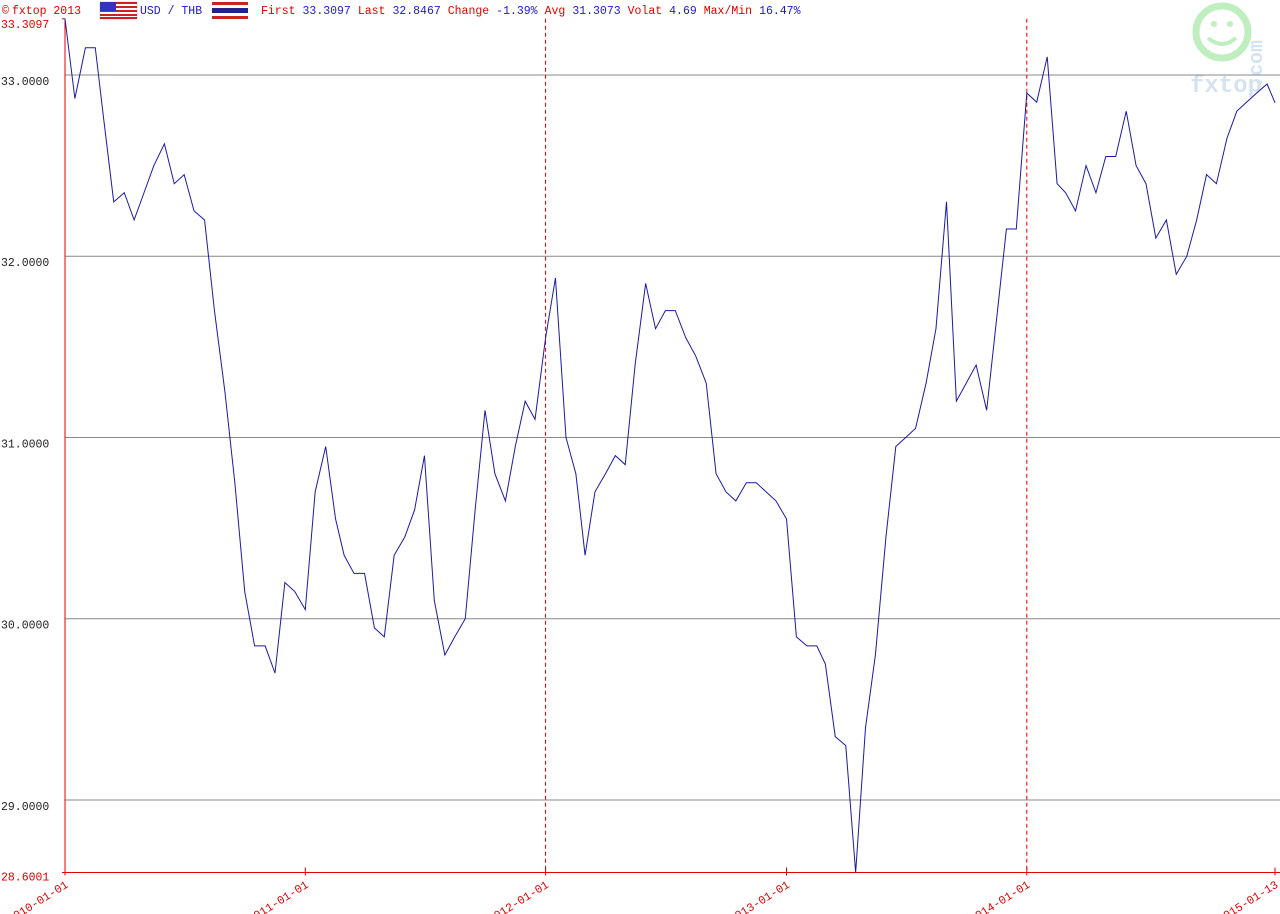  I want to click on stat-label: Avg, so click(555, 11).